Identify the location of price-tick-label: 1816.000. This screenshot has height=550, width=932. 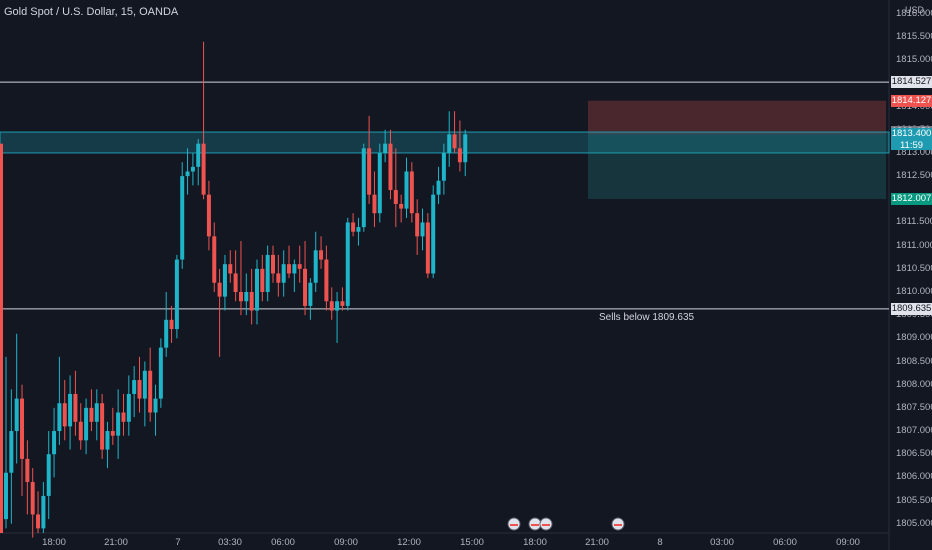
(914, 13).